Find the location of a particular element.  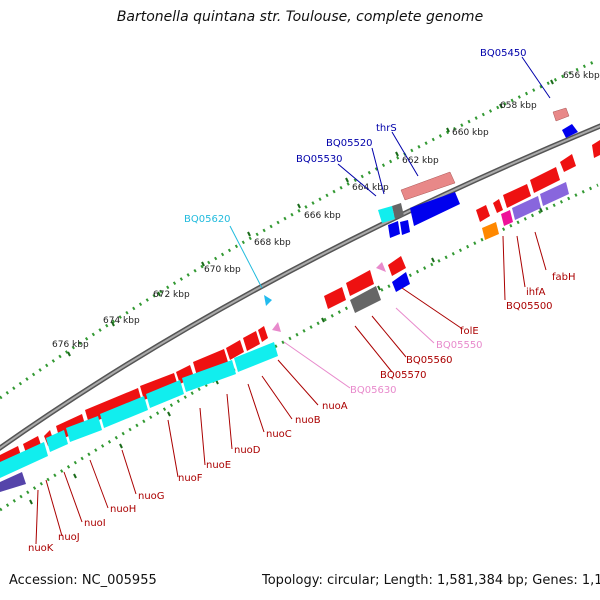

label-nuoI: nuoI is located at coordinates (95, 523).